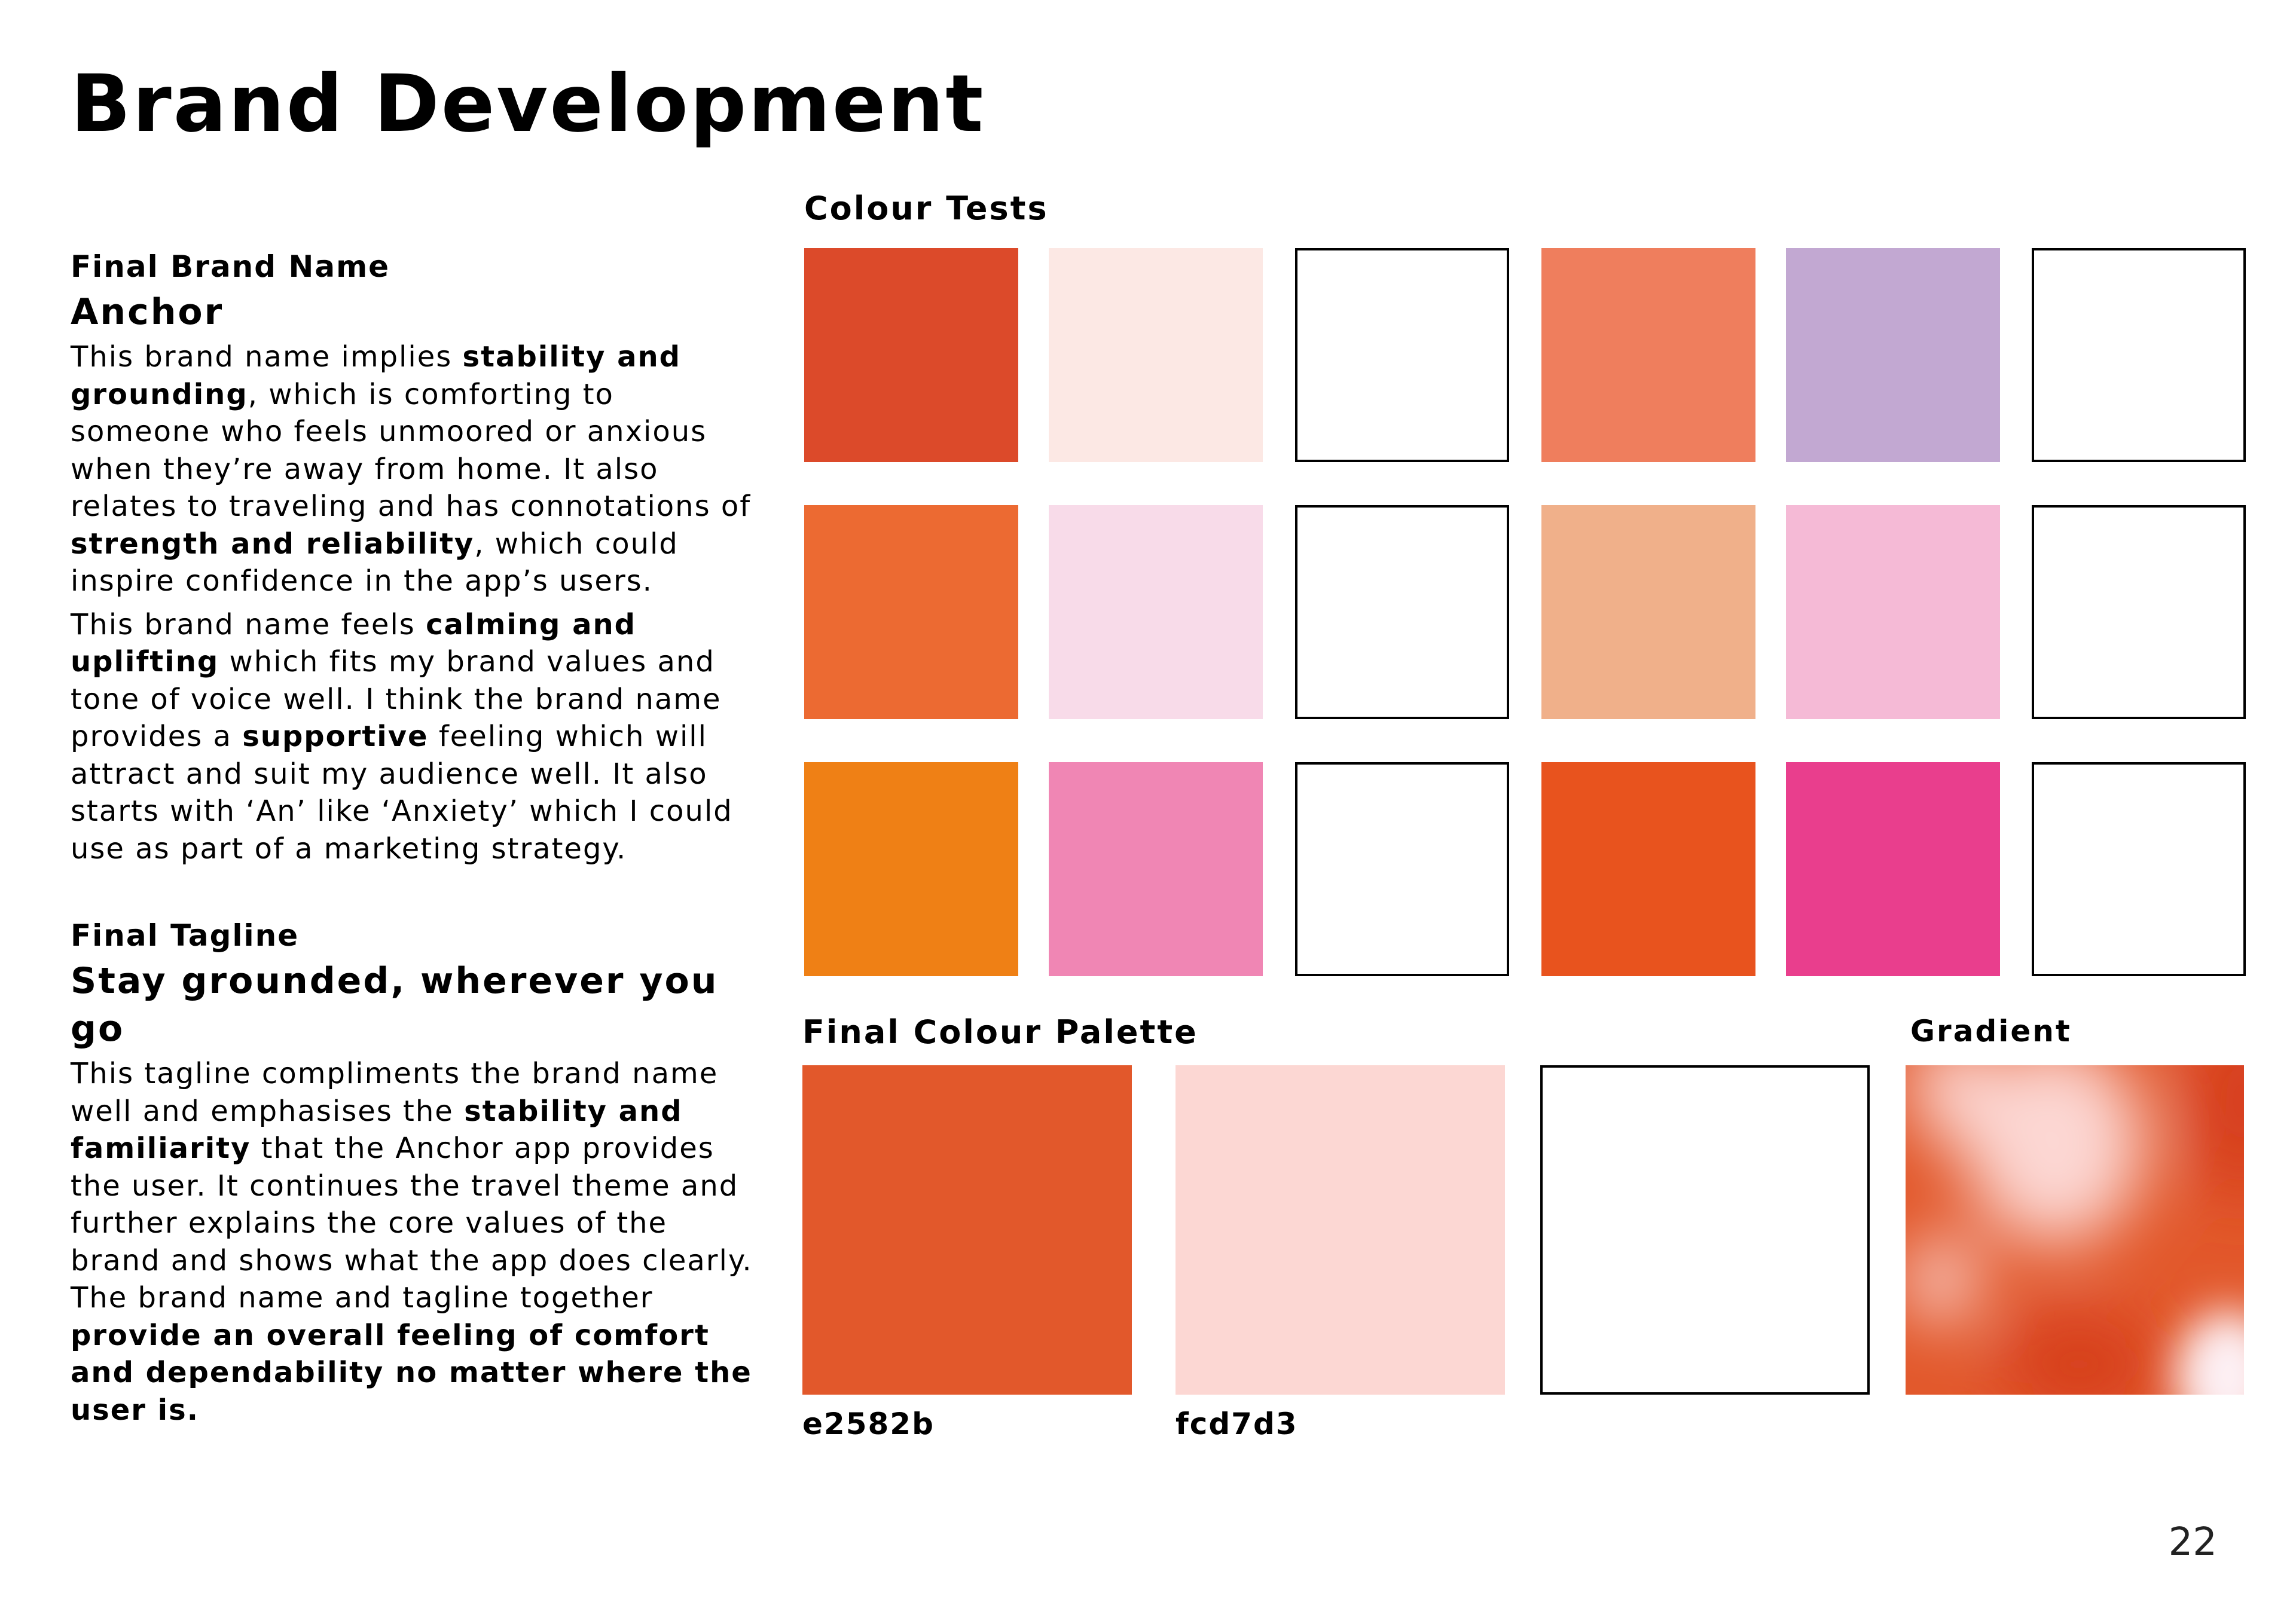 The height and width of the screenshot is (1623, 2296). I want to click on palette-swatch-primary, so click(967, 1230).